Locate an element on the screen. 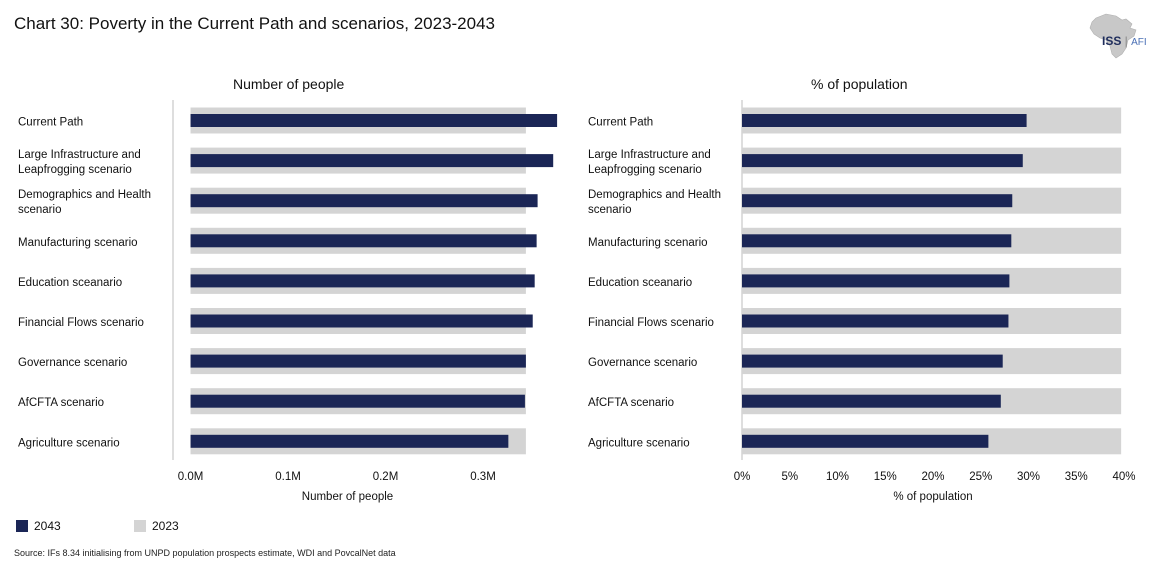  x-tick-label: 40% is located at coordinates (1123, 477).